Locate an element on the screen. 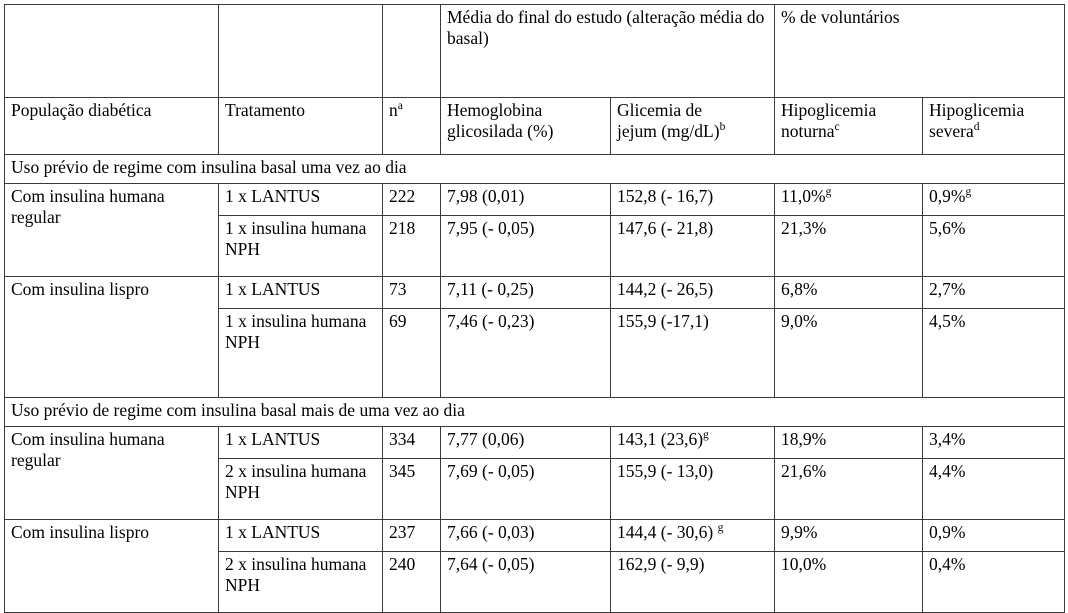 The height and width of the screenshot is (613, 1068). cell-severe-hypo: 5,6% is located at coordinates (994, 246).